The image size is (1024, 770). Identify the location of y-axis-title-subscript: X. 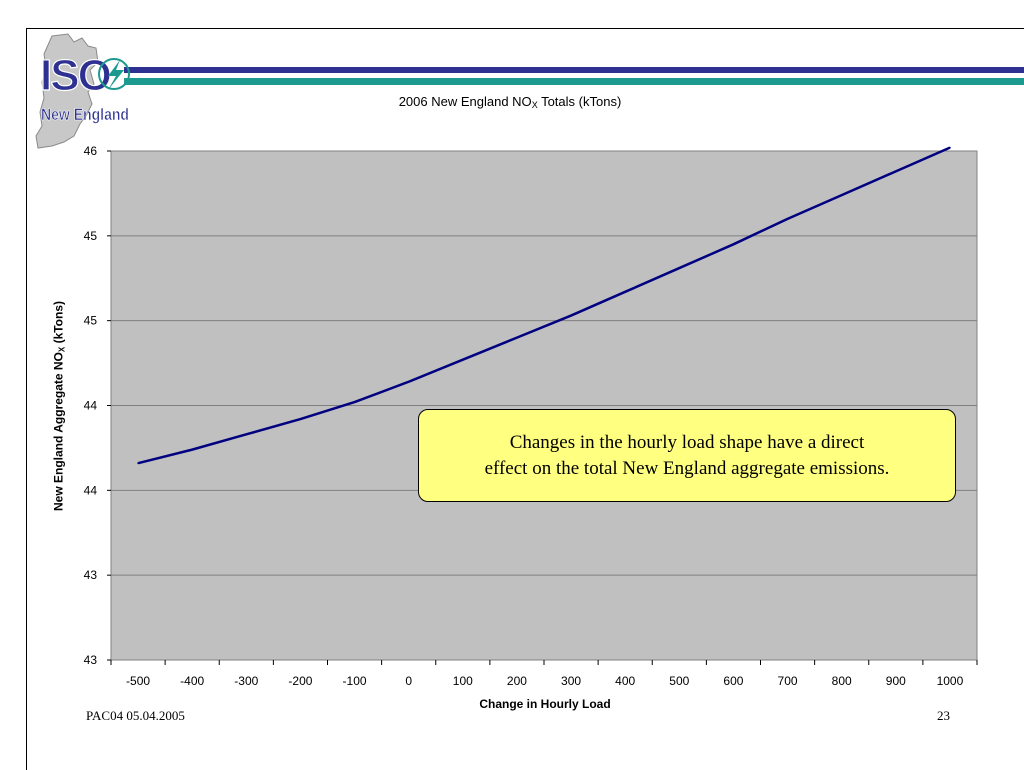
(62, 349).